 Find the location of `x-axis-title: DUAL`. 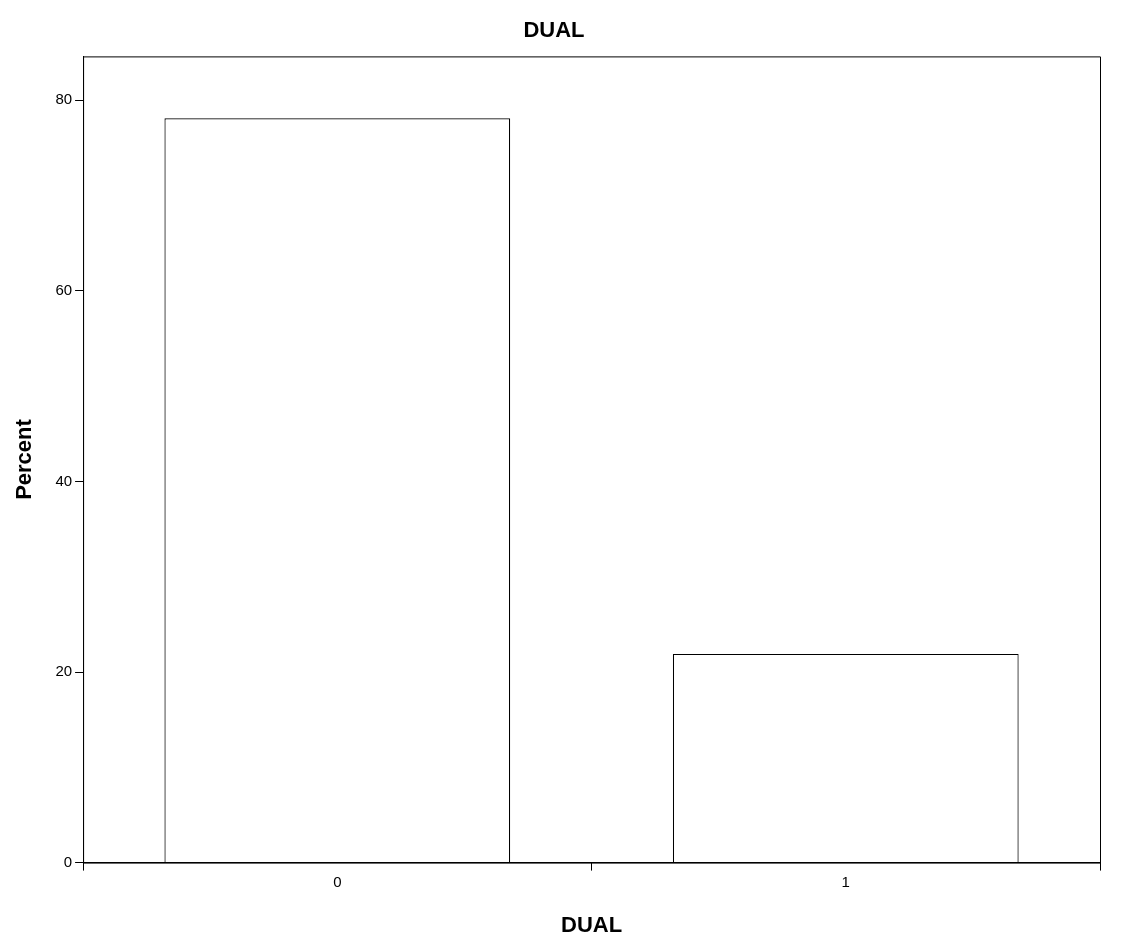

x-axis-title: DUAL is located at coordinates (591, 924).